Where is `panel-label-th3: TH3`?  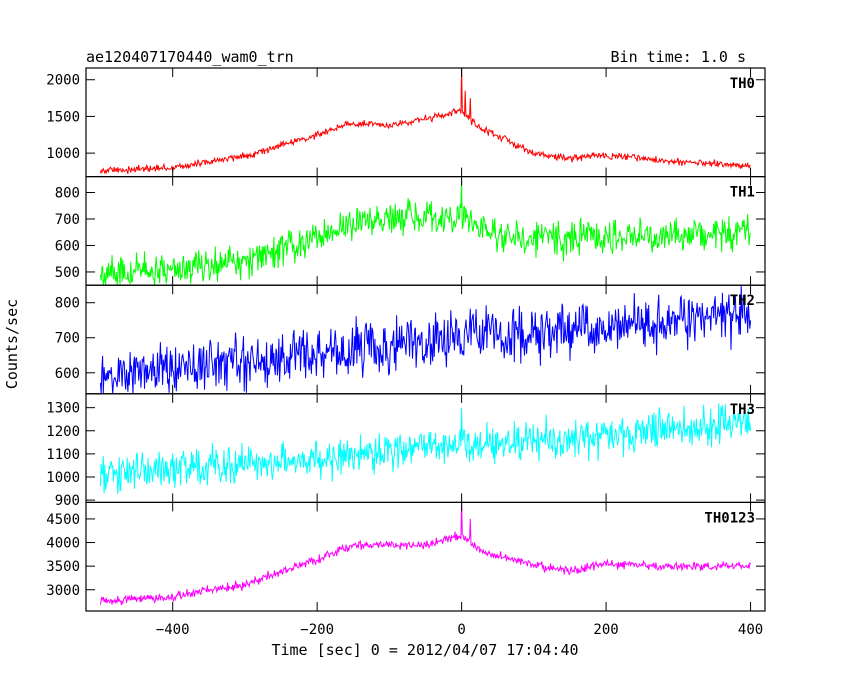
panel-label-th3: TH3 is located at coordinates (742, 410).